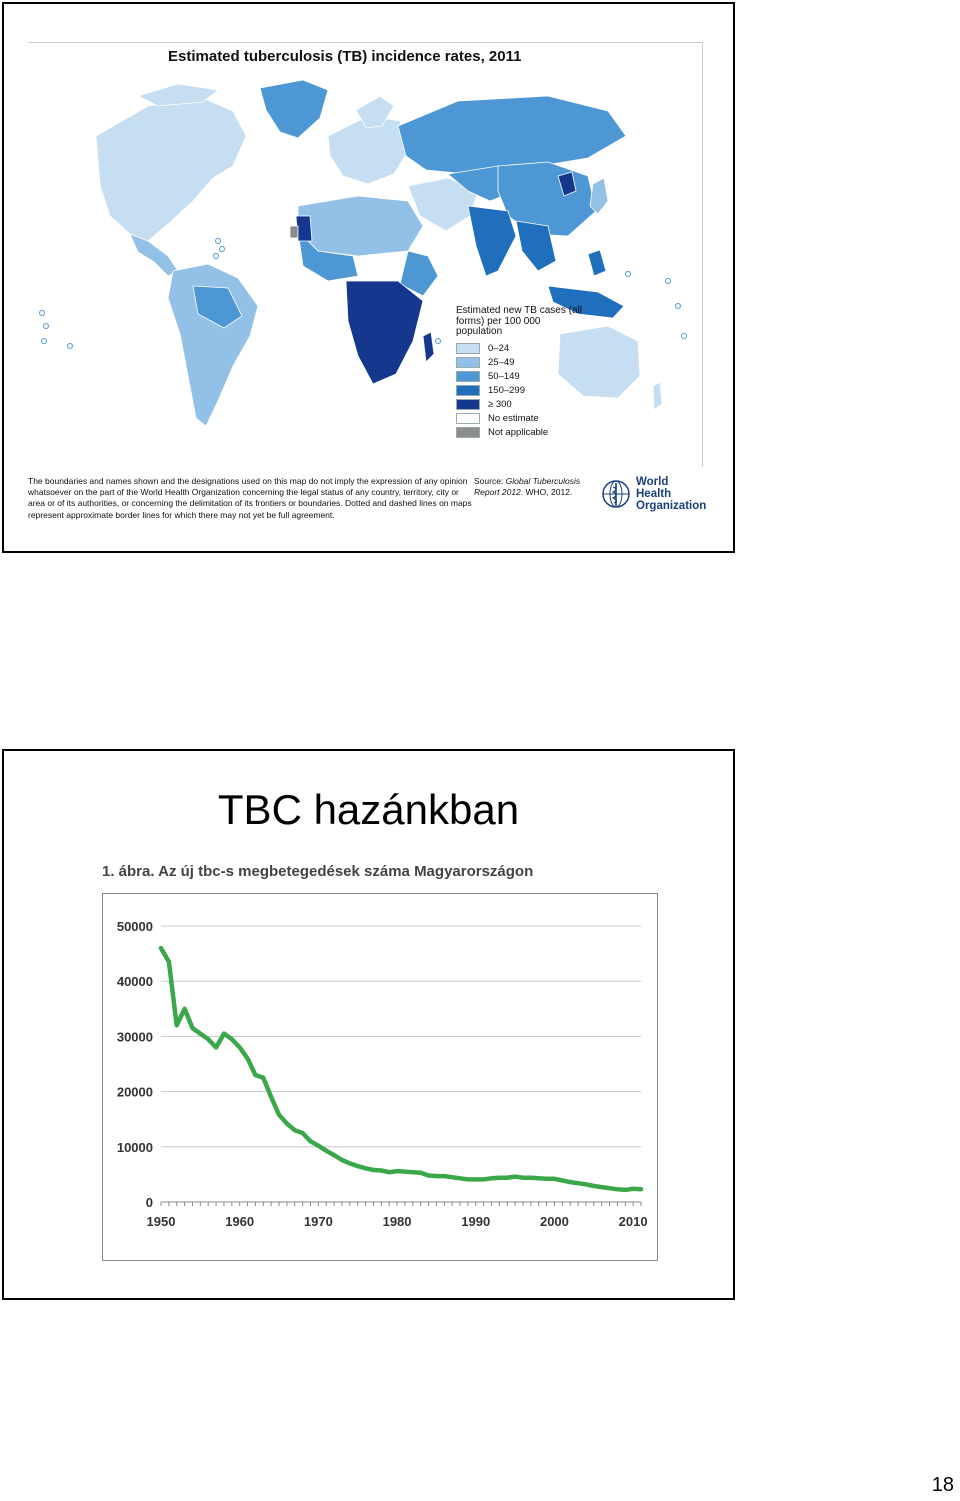 This screenshot has width=960, height=1501. Describe the element at coordinates (328, 255) in the screenshot. I see `map-region-west-africa` at that location.